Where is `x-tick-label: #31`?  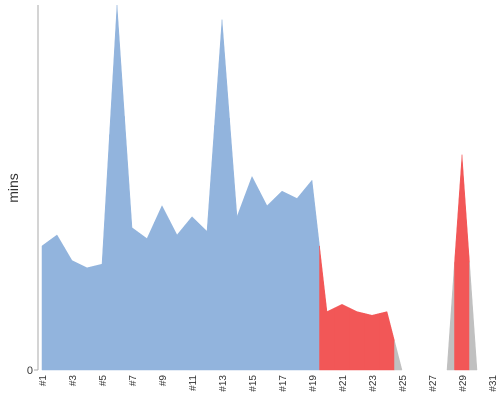 x-tick-label: #31 is located at coordinates (493, 383).